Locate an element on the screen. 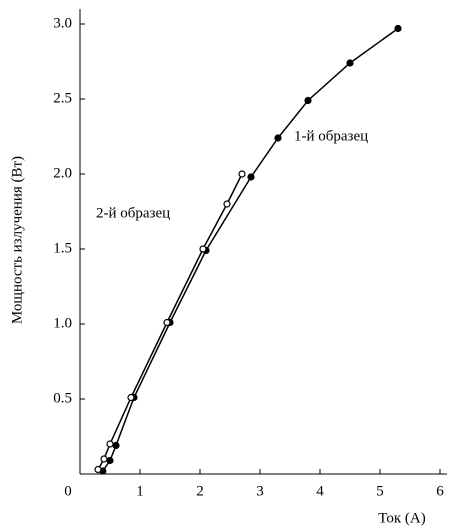 The width and height of the screenshot is (452, 531). y-tick-label: 0.5 is located at coordinates (62, 398).